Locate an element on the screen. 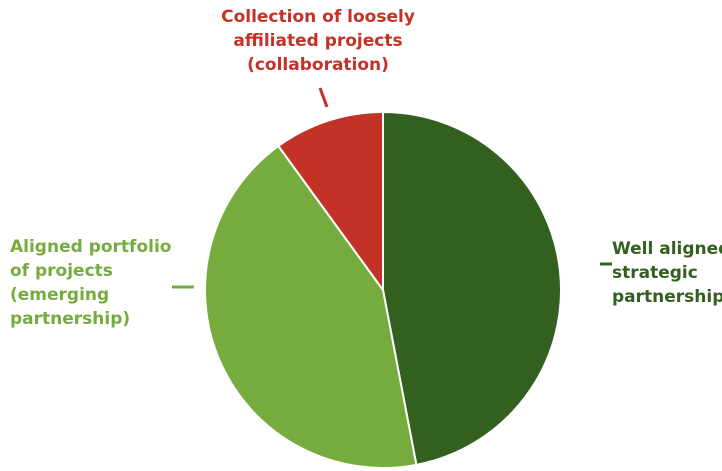  slice-label-line: affiliated projects is located at coordinates (317, 41).